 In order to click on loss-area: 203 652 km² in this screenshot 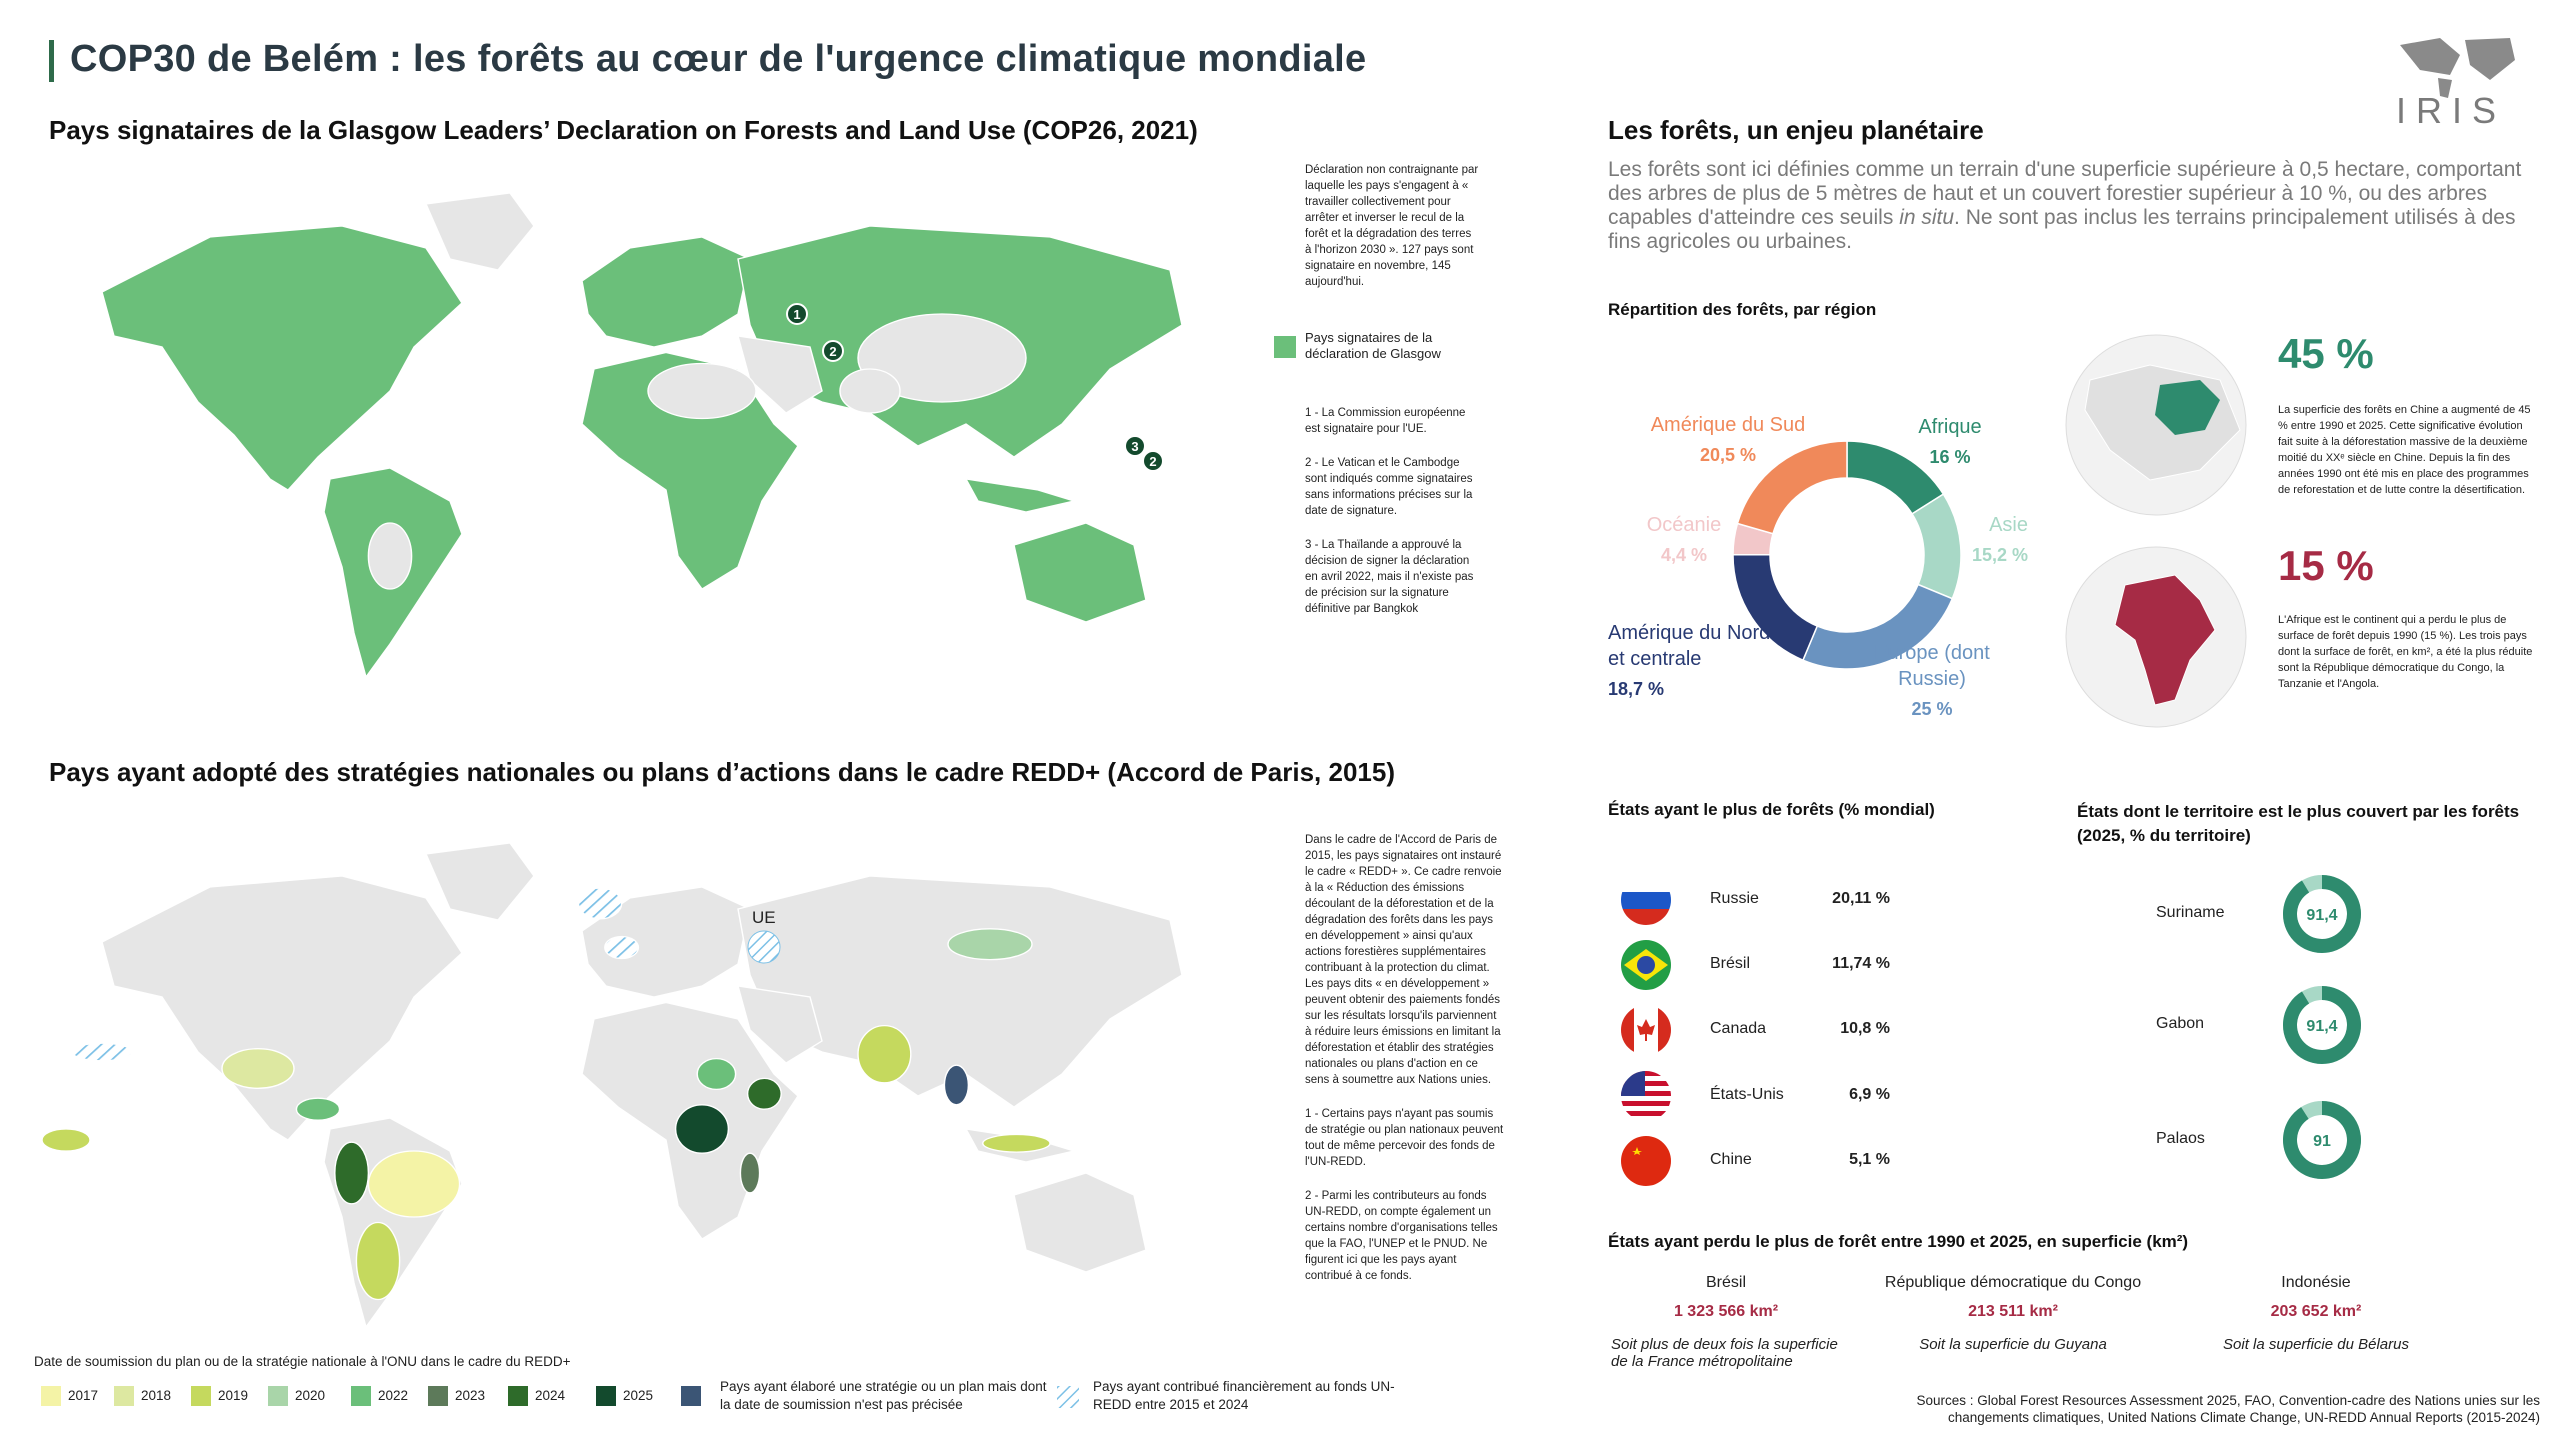, I will do `click(2316, 1311)`.